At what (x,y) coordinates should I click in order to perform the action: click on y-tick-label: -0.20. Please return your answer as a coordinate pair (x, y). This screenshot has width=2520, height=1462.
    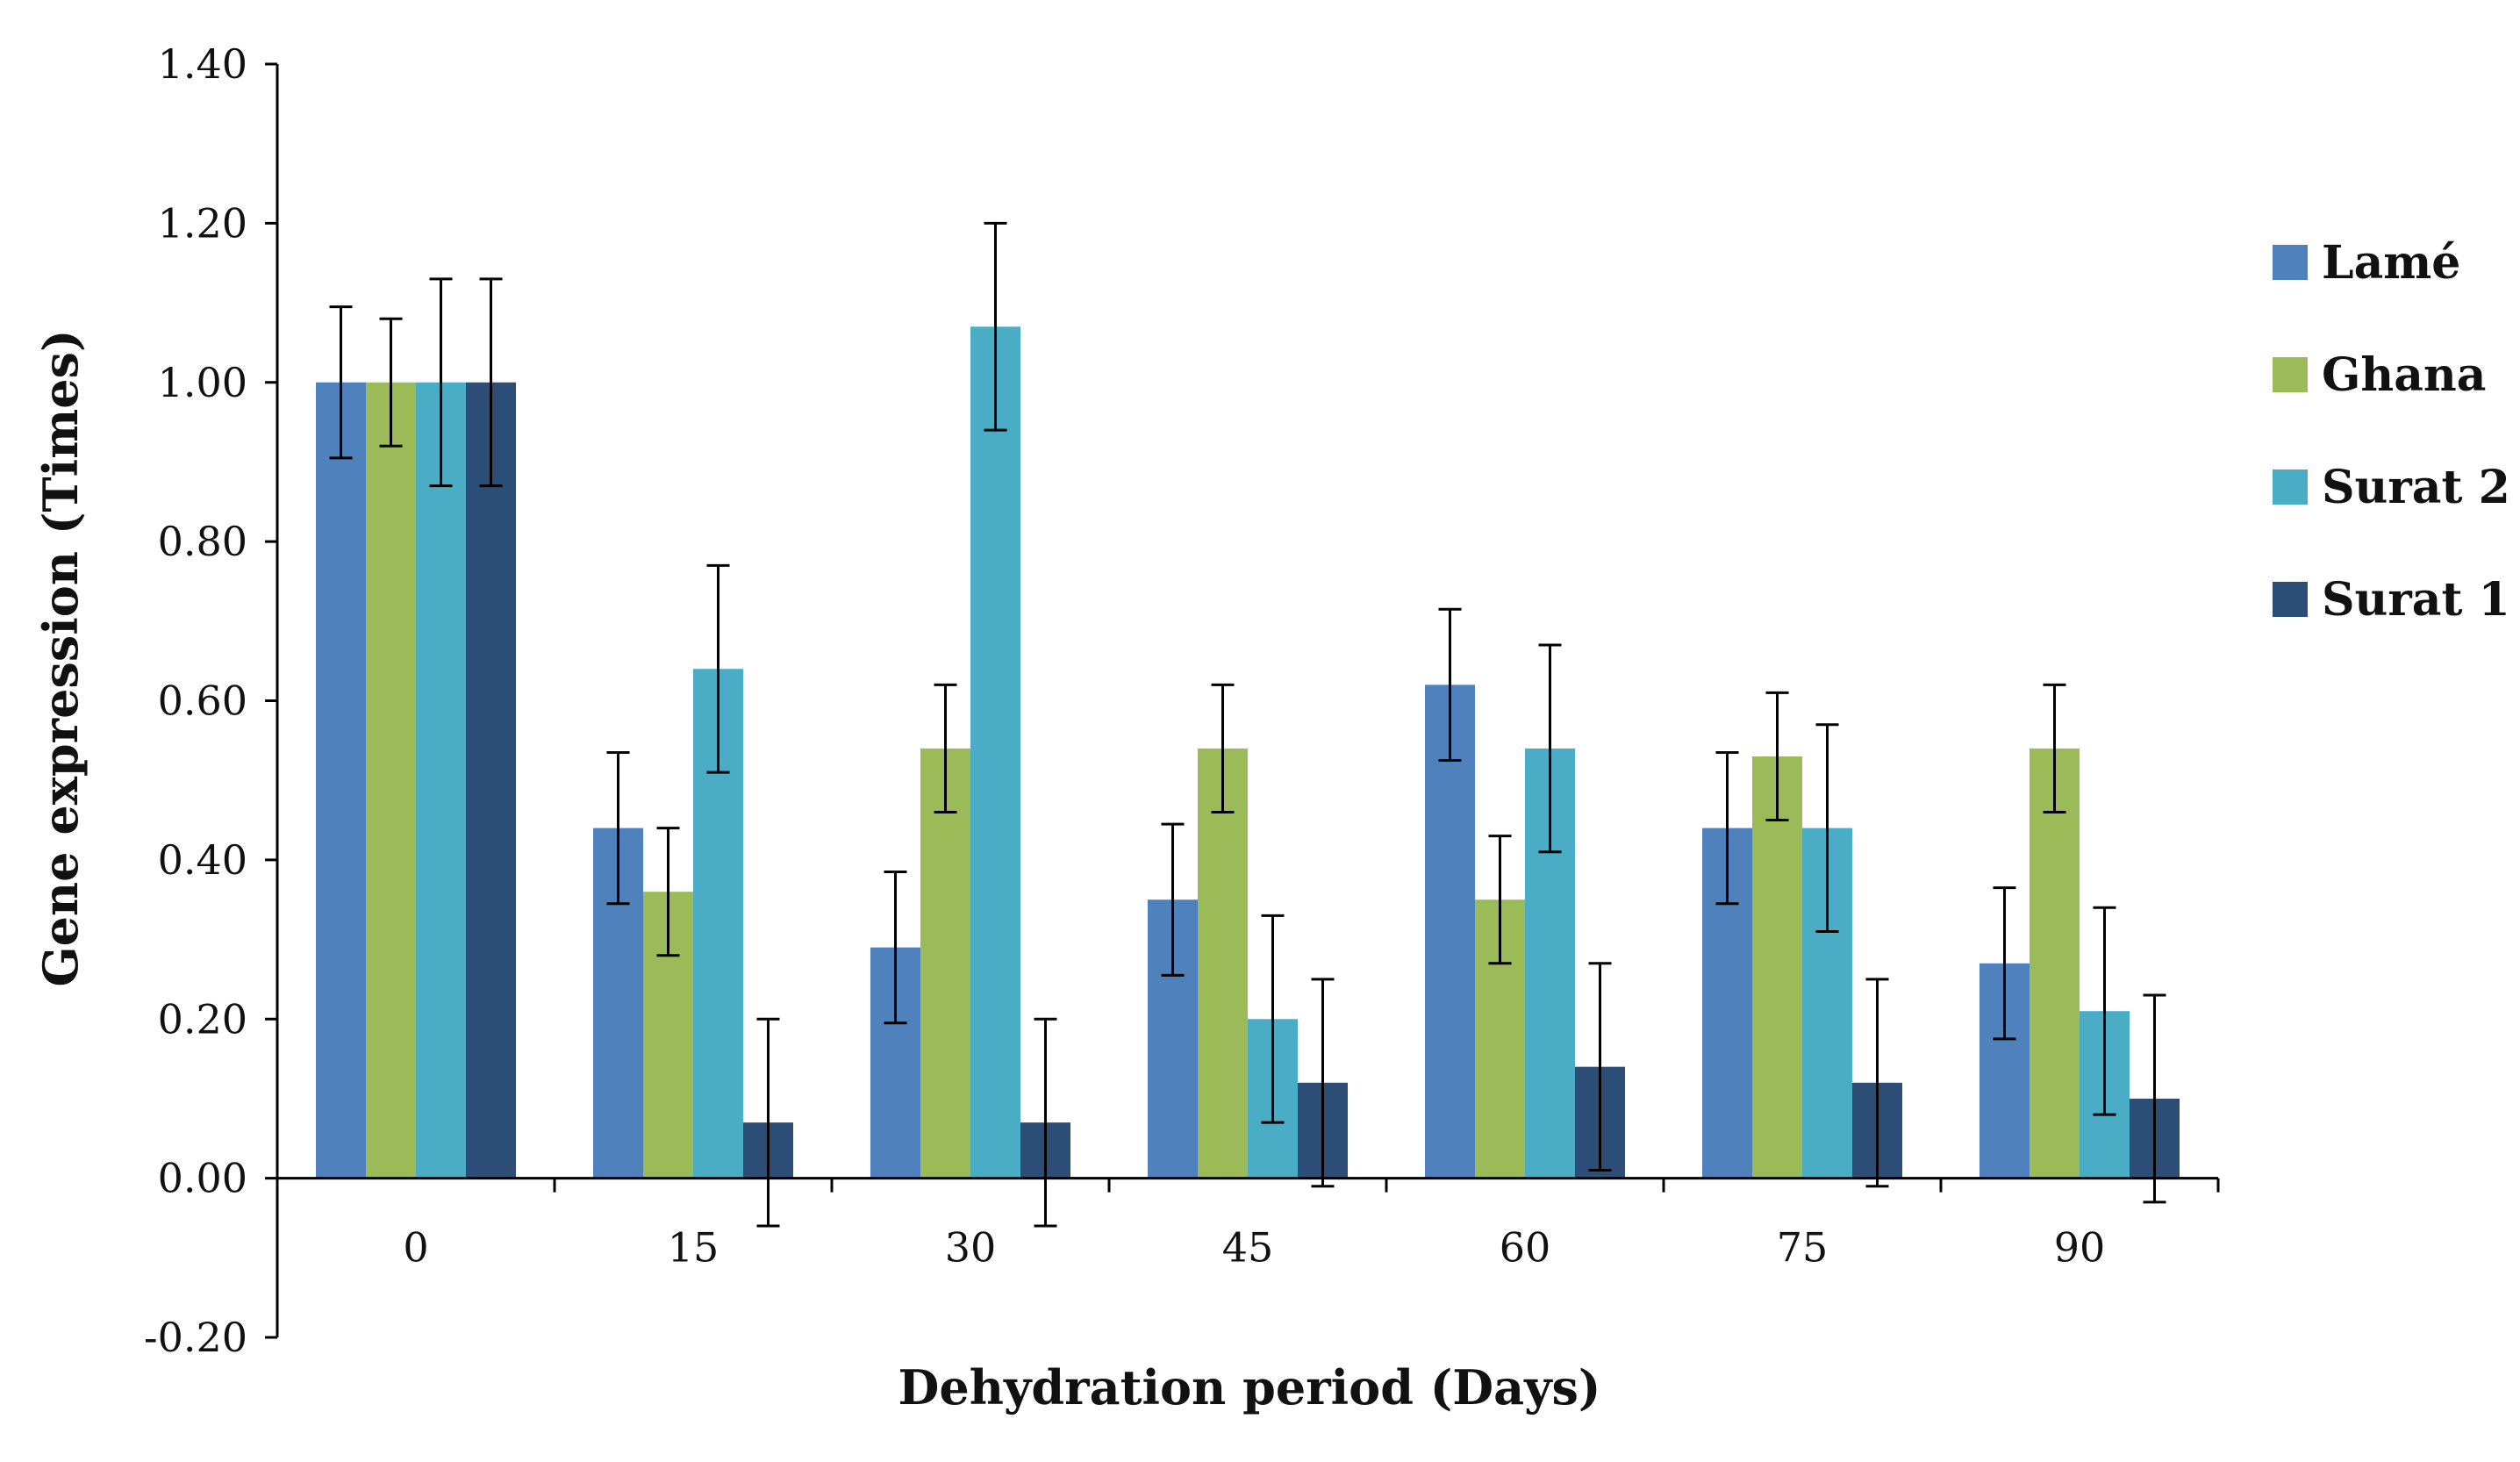
    Looking at the image, I should click on (195, 1337).